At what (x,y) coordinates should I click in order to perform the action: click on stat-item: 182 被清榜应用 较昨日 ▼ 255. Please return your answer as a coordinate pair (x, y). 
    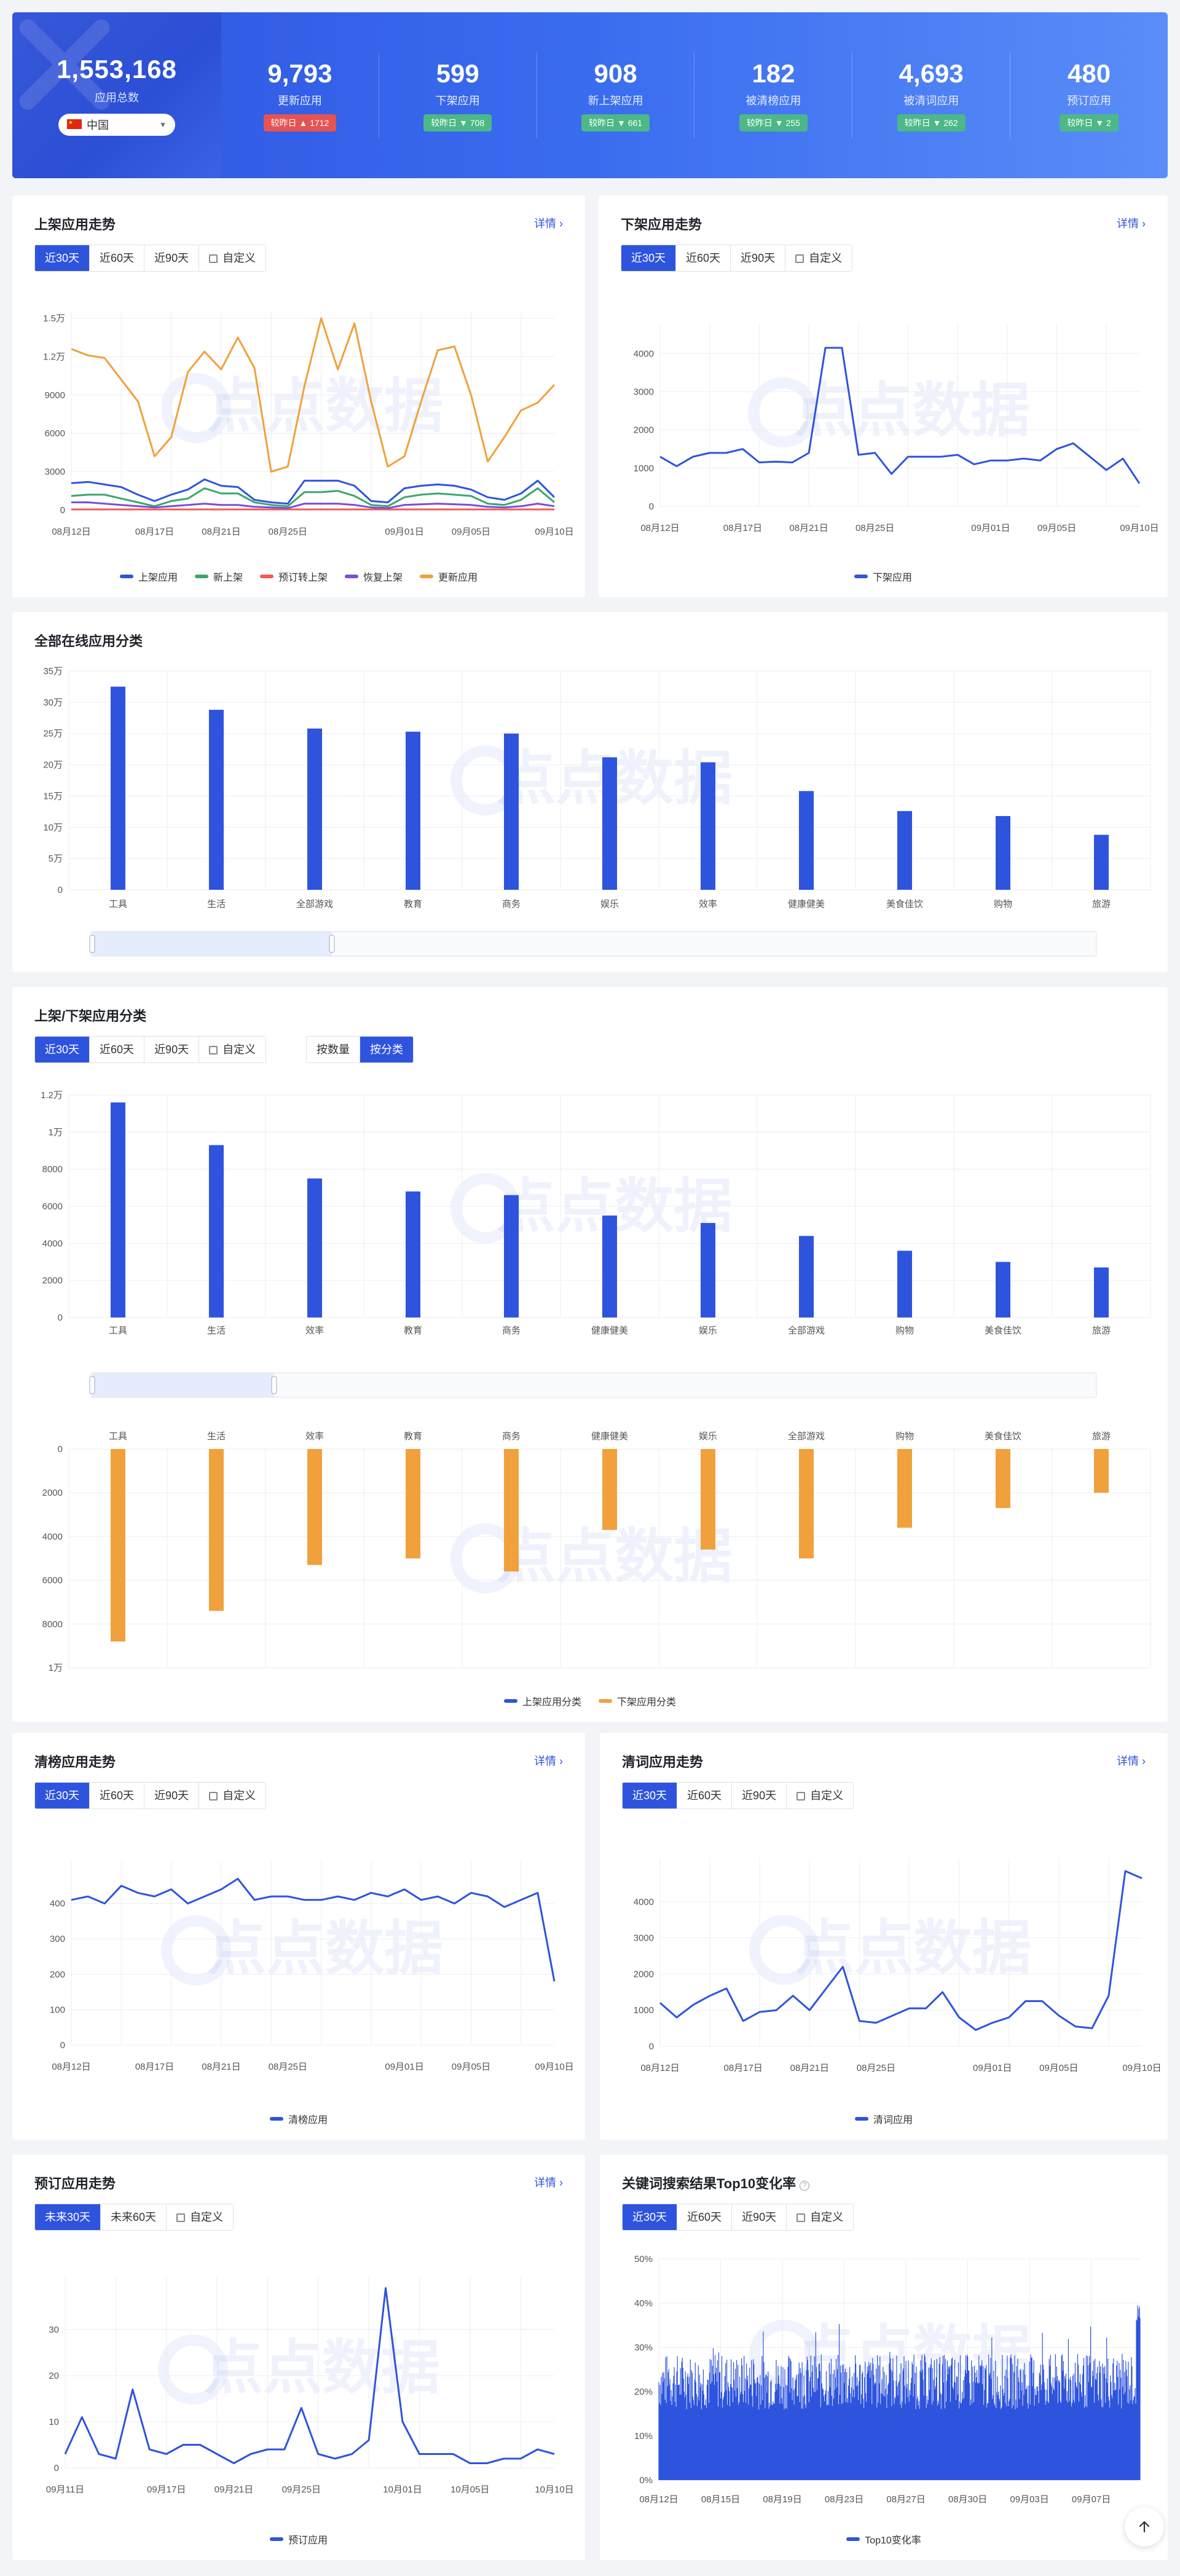
    Looking at the image, I should click on (774, 95).